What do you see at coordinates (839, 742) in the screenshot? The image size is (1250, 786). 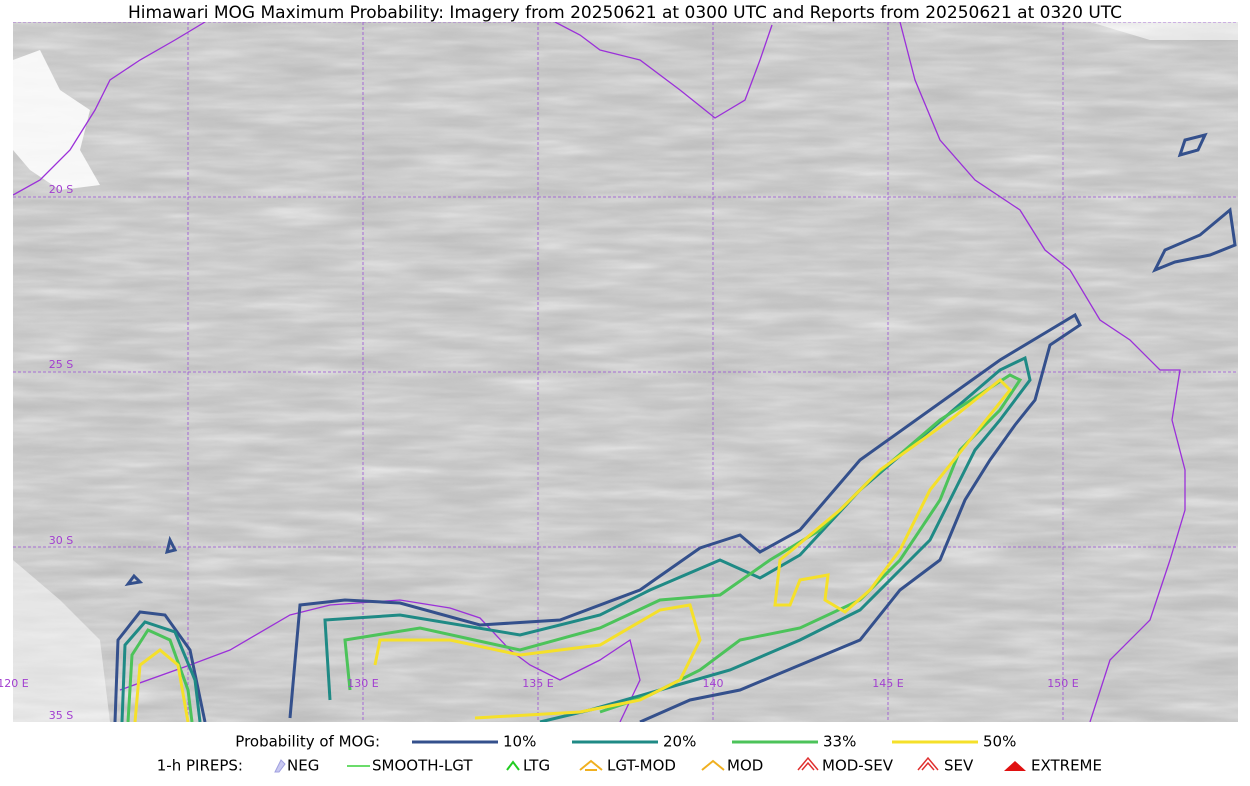 I see `legend-label: 33%` at bounding box center [839, 742].